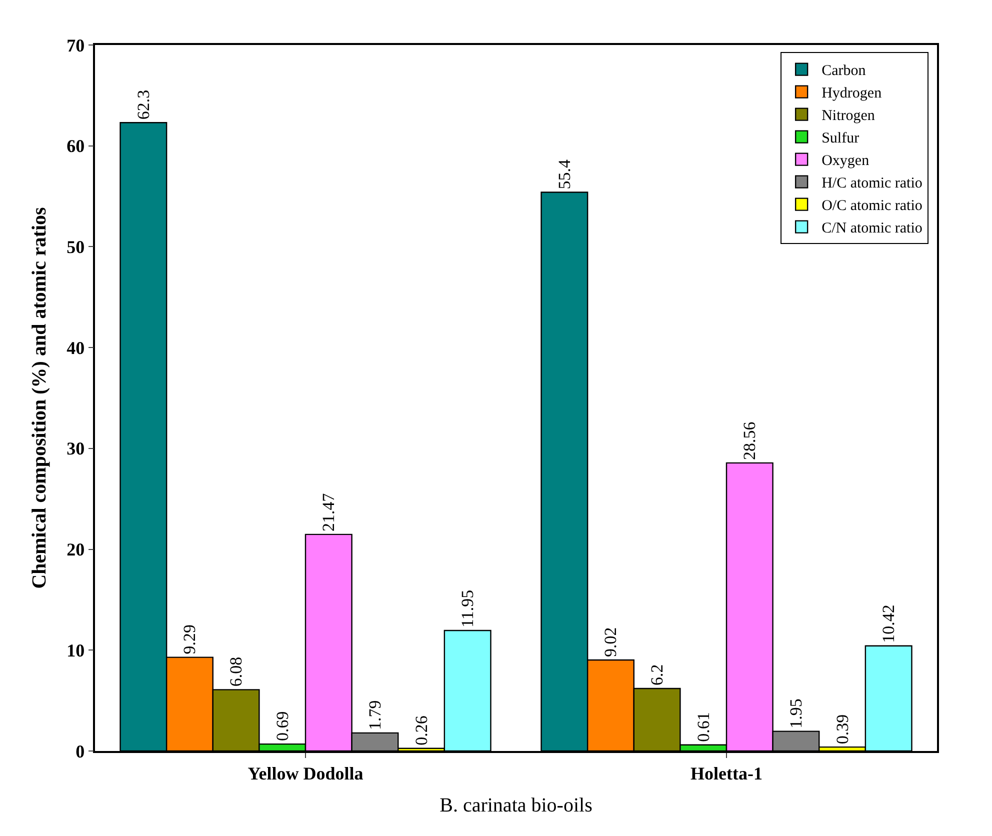  What do you see at coordinates (143, 105) in the screenshot?
I see `data-label: 62.3` at bounding box center [143, 105].